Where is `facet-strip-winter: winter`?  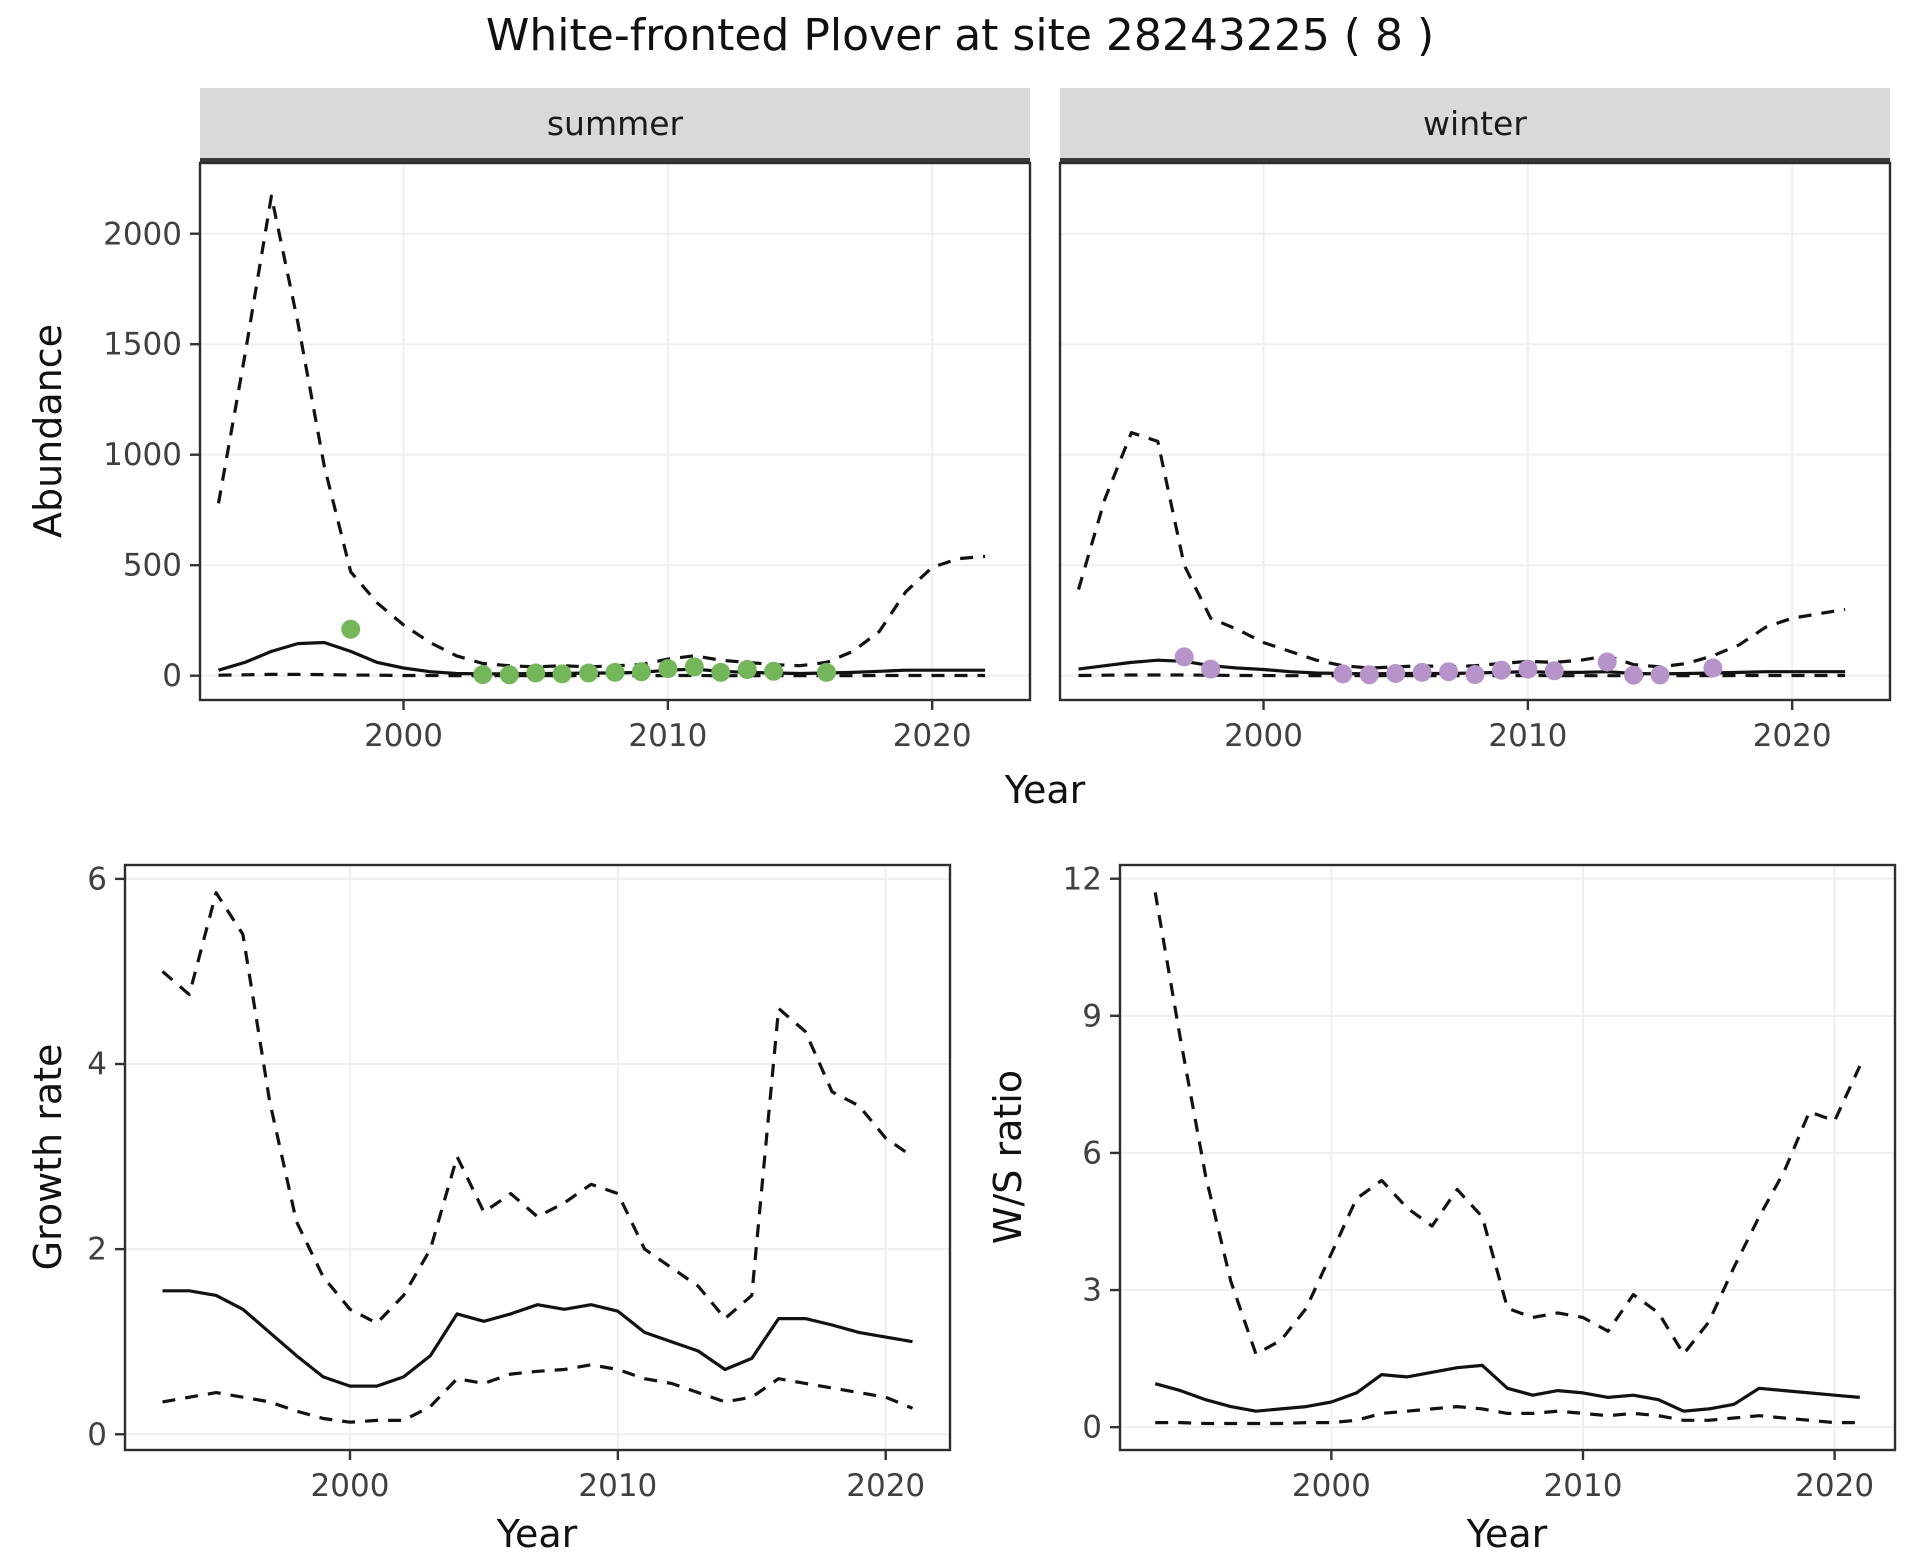
facet-strip-winter: winter is located at coordinates (1475, 125).